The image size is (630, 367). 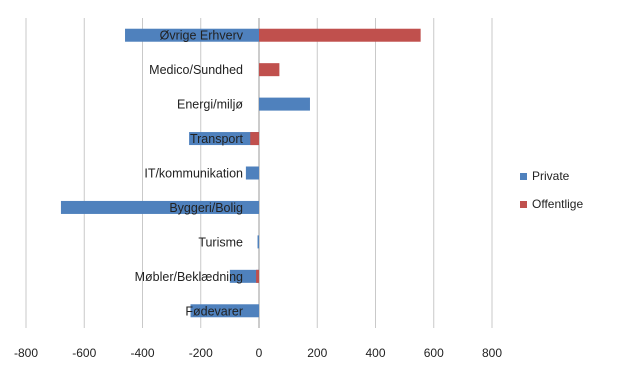 I want to click on legend-item-private: Private, so click(x=551, y=176).